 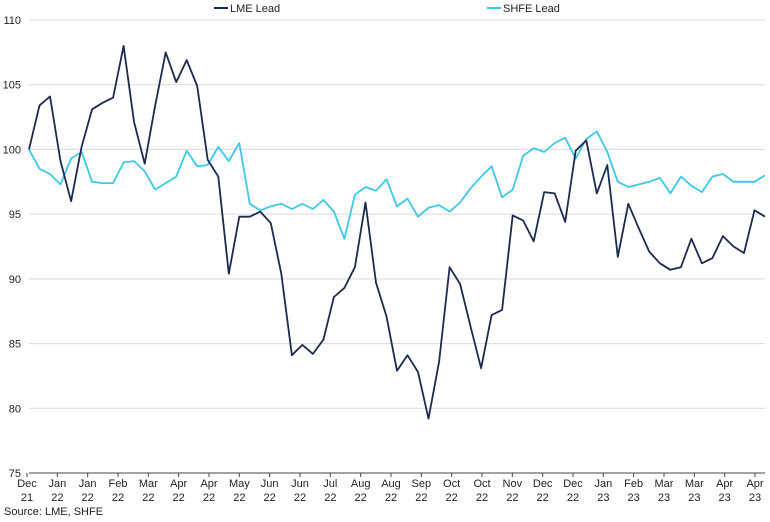 I want to click on y-tick-label: 95, so click(x=15, y=215).